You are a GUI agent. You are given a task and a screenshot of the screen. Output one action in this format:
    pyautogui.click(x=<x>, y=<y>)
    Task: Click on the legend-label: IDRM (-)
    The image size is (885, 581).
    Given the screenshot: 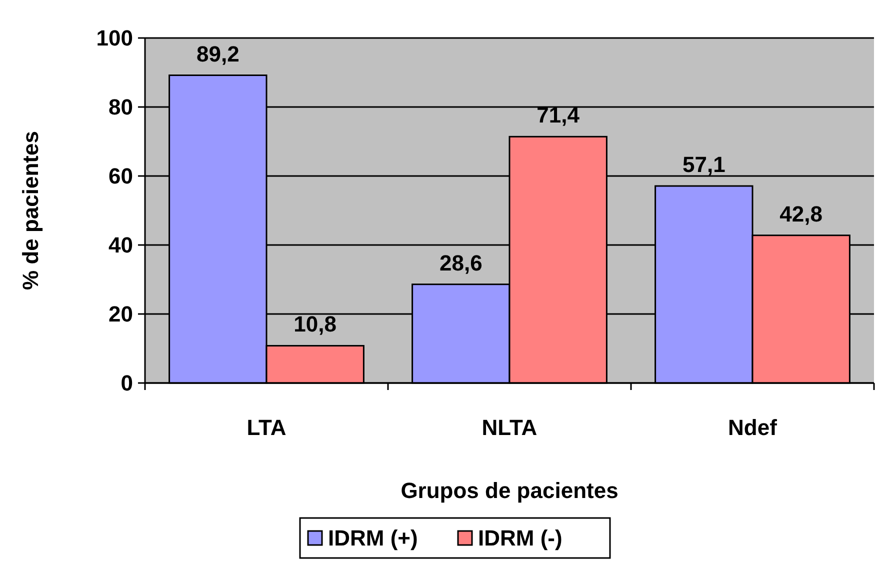 What is the action you would take?
    pyautogui.click(x=520, y=538)
    